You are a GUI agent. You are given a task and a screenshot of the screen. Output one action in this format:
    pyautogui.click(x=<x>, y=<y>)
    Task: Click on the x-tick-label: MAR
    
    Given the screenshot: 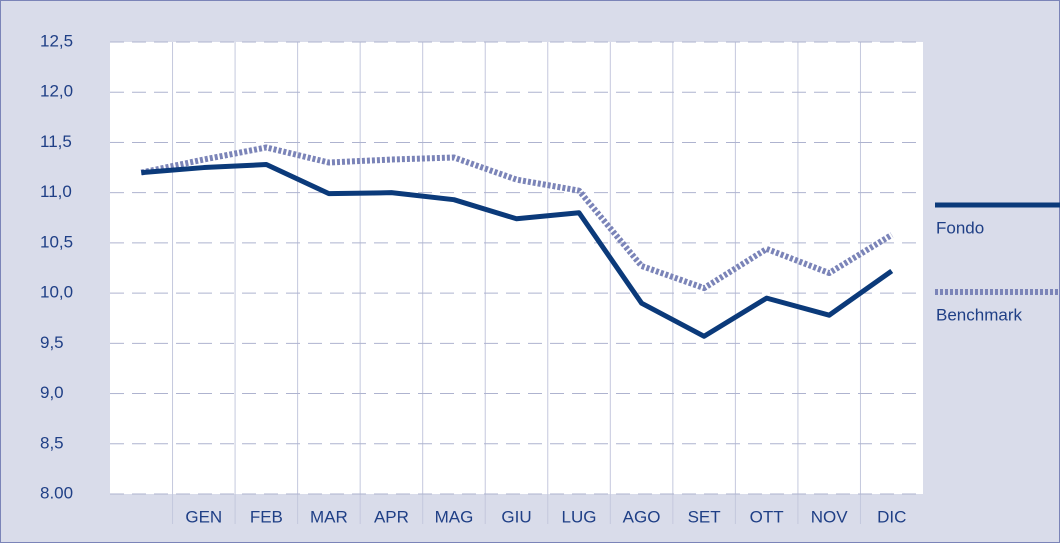 What is the action you would take?
    pyautogui.click(x=329, y=516)
    